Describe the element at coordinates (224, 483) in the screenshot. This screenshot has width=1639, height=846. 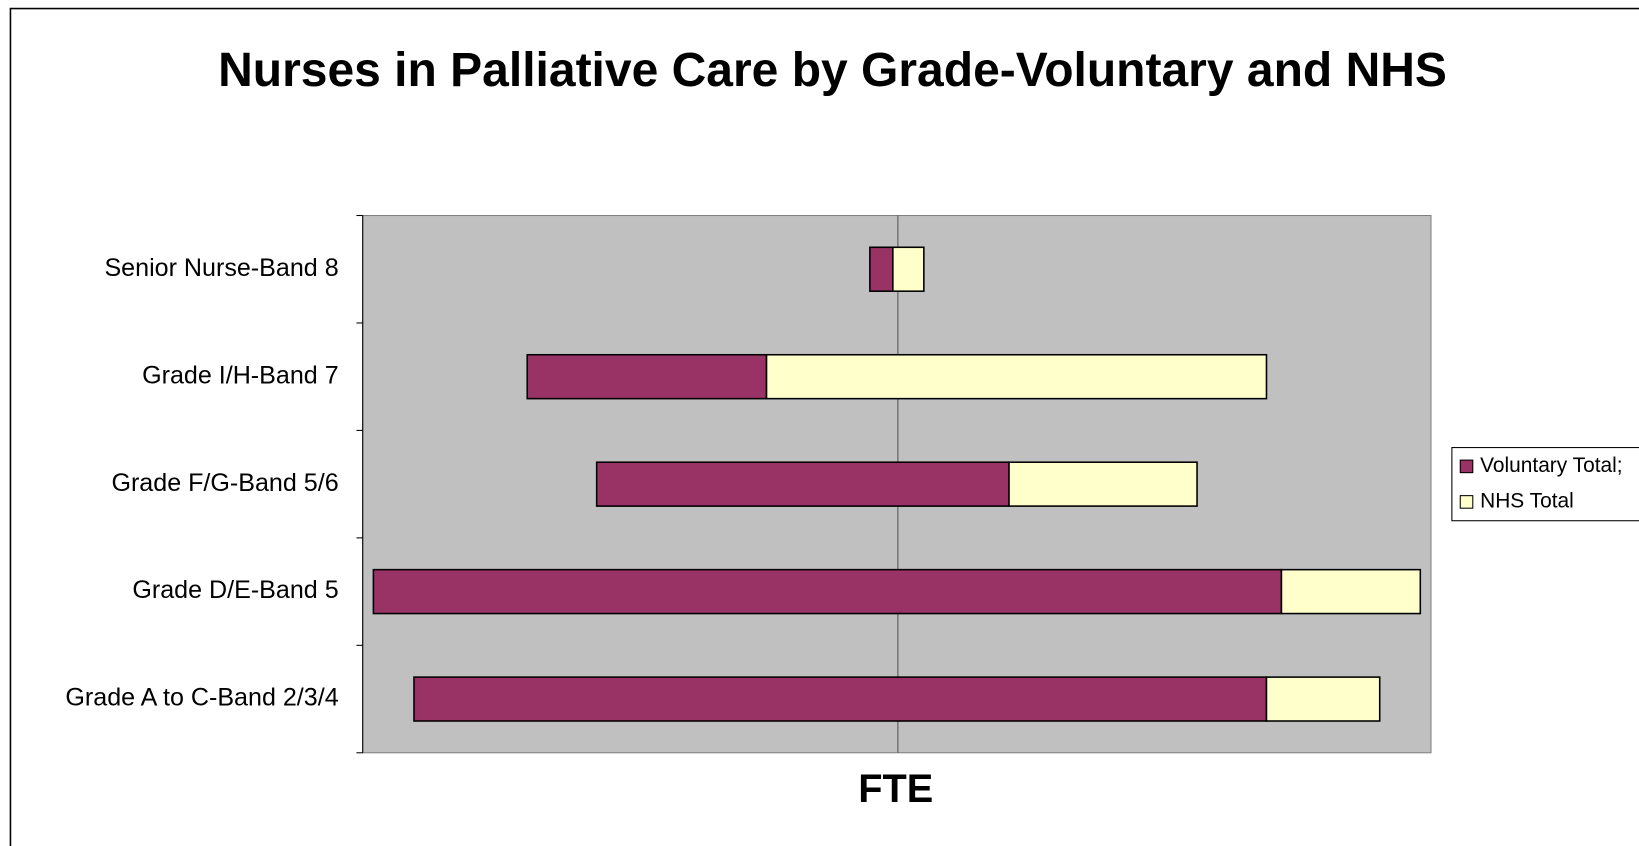
I see `y-tick-label: Grade F/G-Band 5/6` at that location.